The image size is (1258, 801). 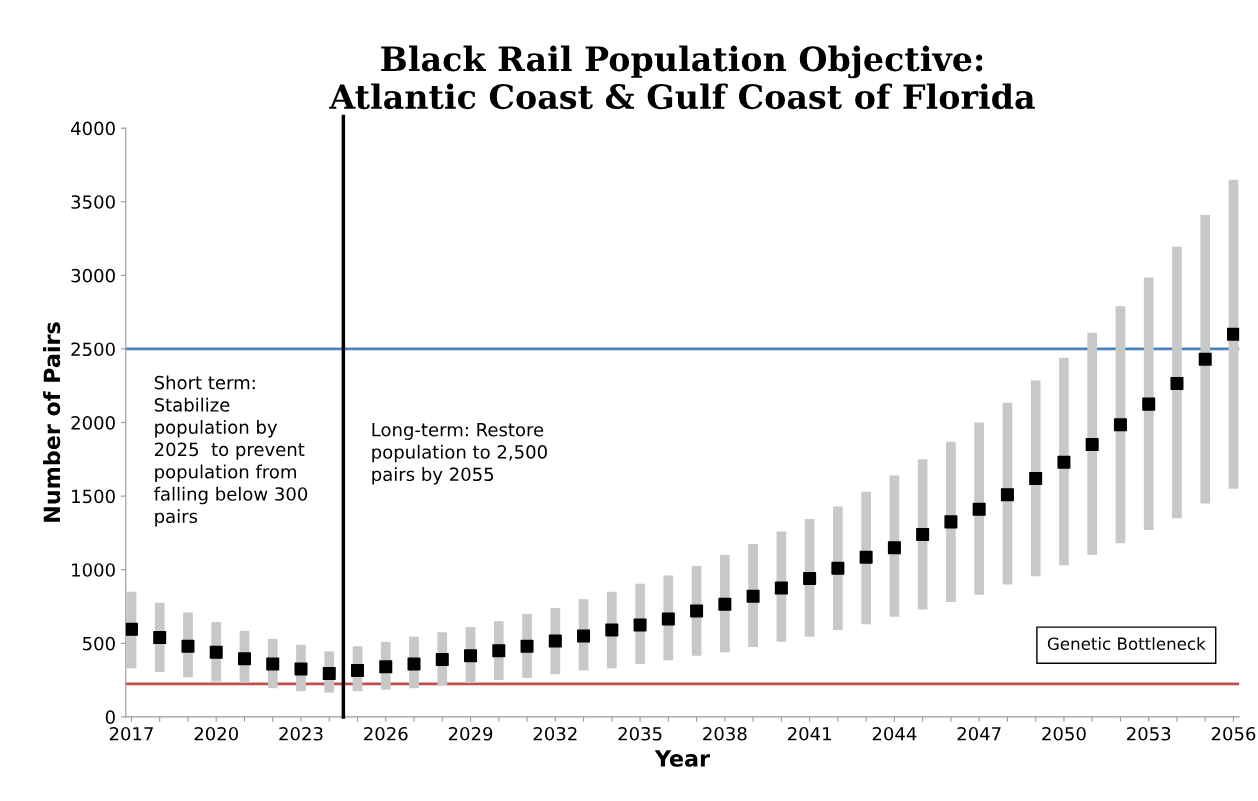 What do you see at coordinates (93, 349) in the screenshot?
I see `y-tick-label: 2500` at bounding box center [93, 349].